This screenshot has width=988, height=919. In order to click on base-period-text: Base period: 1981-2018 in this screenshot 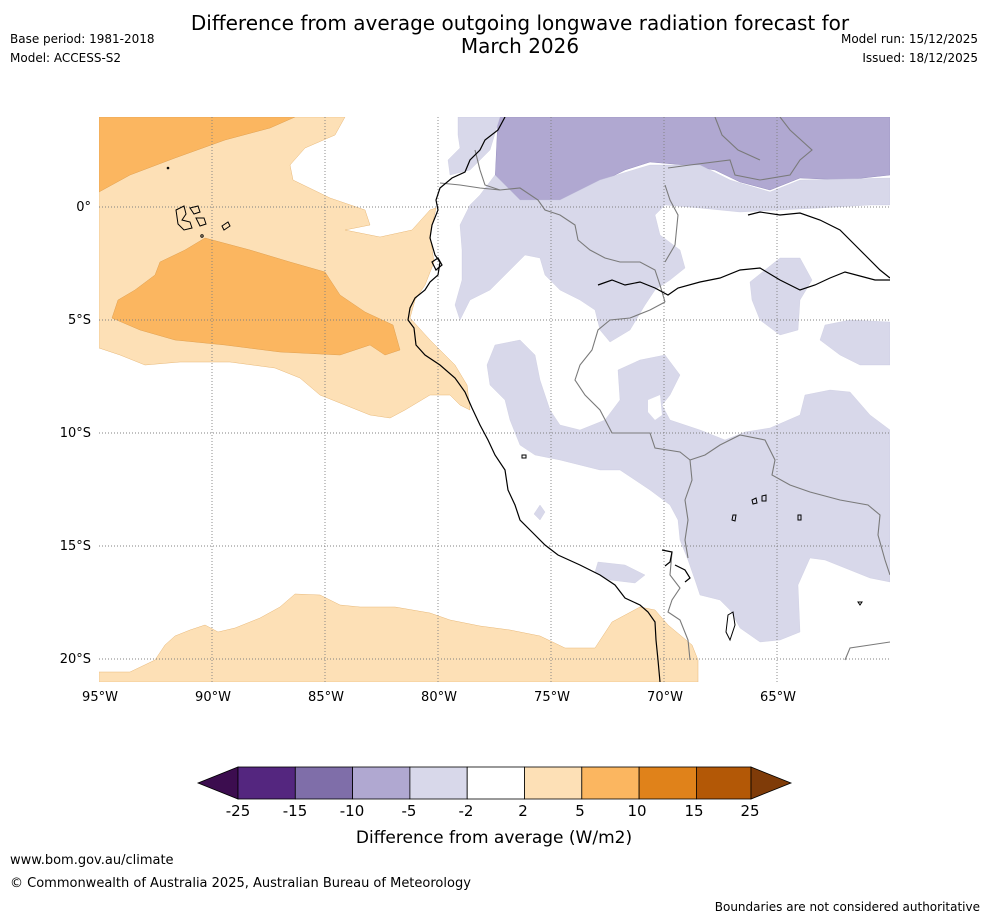, I will do `click(82, 39)`.